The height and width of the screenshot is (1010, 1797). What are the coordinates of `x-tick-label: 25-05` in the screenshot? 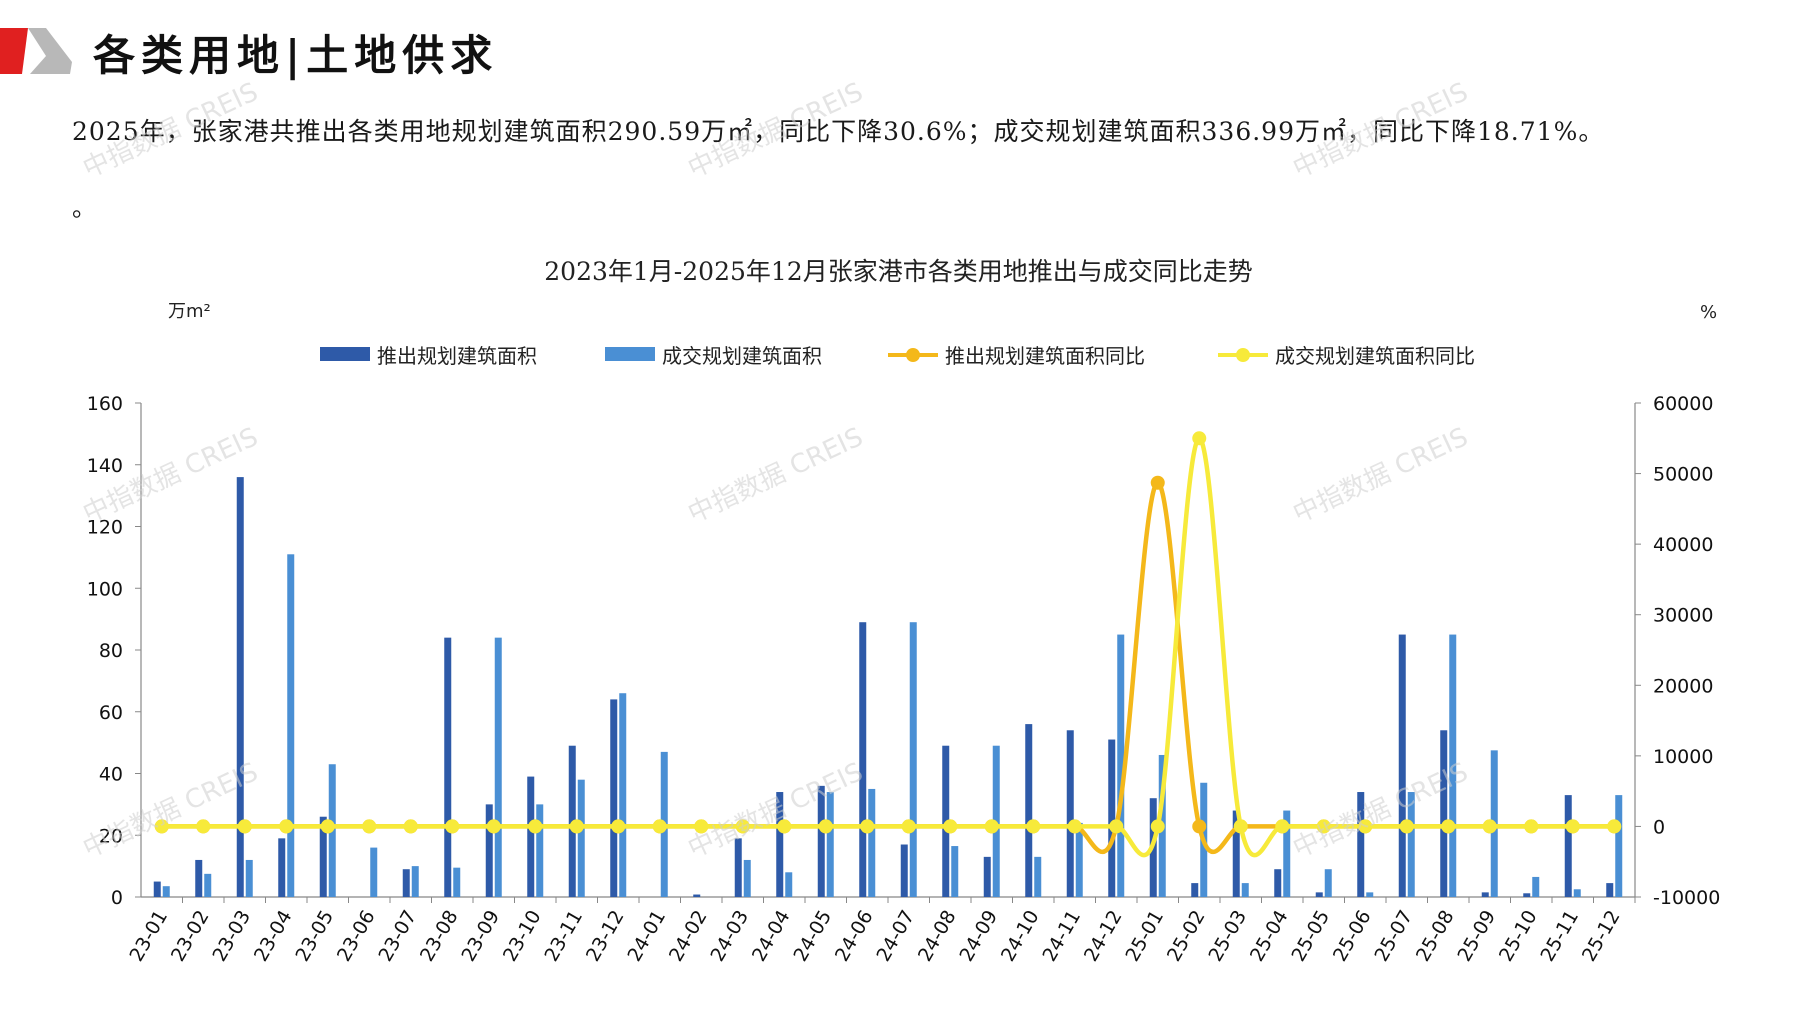 It's located at (1310, 936).